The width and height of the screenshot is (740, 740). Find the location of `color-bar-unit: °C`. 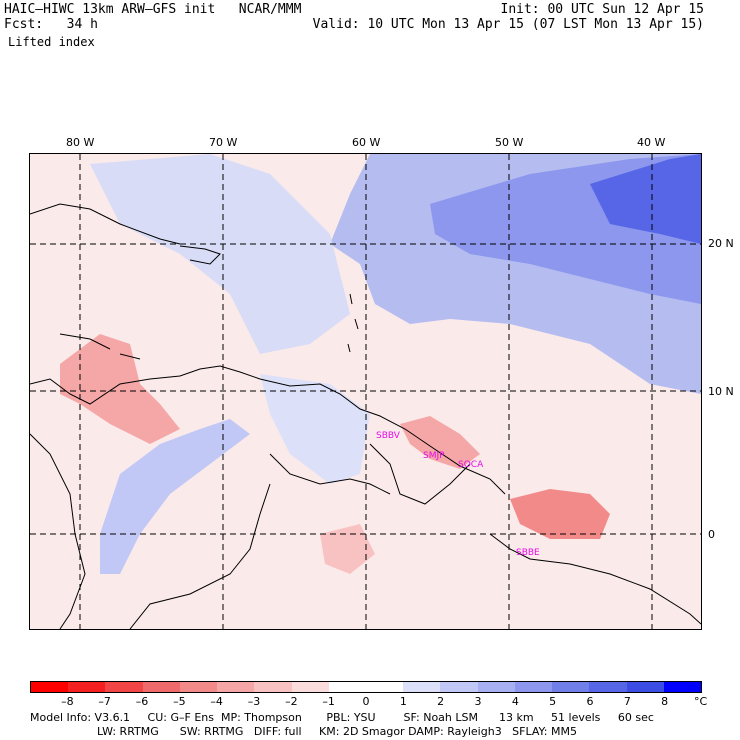

color-bar-unit: °C is located at coordinates (701, 701).